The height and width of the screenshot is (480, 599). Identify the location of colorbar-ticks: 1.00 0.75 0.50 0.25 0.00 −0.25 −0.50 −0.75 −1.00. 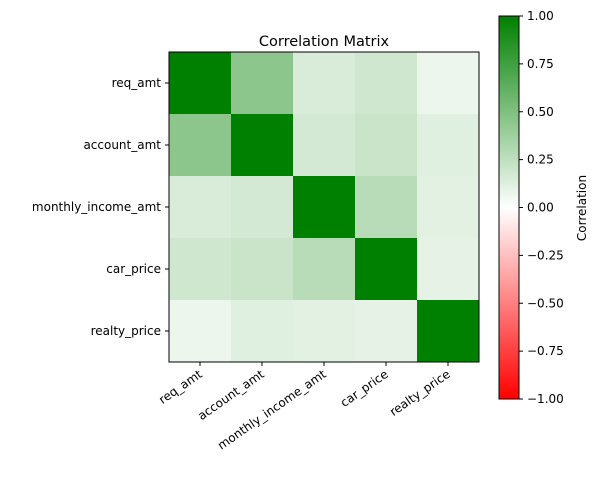
(541, 207).